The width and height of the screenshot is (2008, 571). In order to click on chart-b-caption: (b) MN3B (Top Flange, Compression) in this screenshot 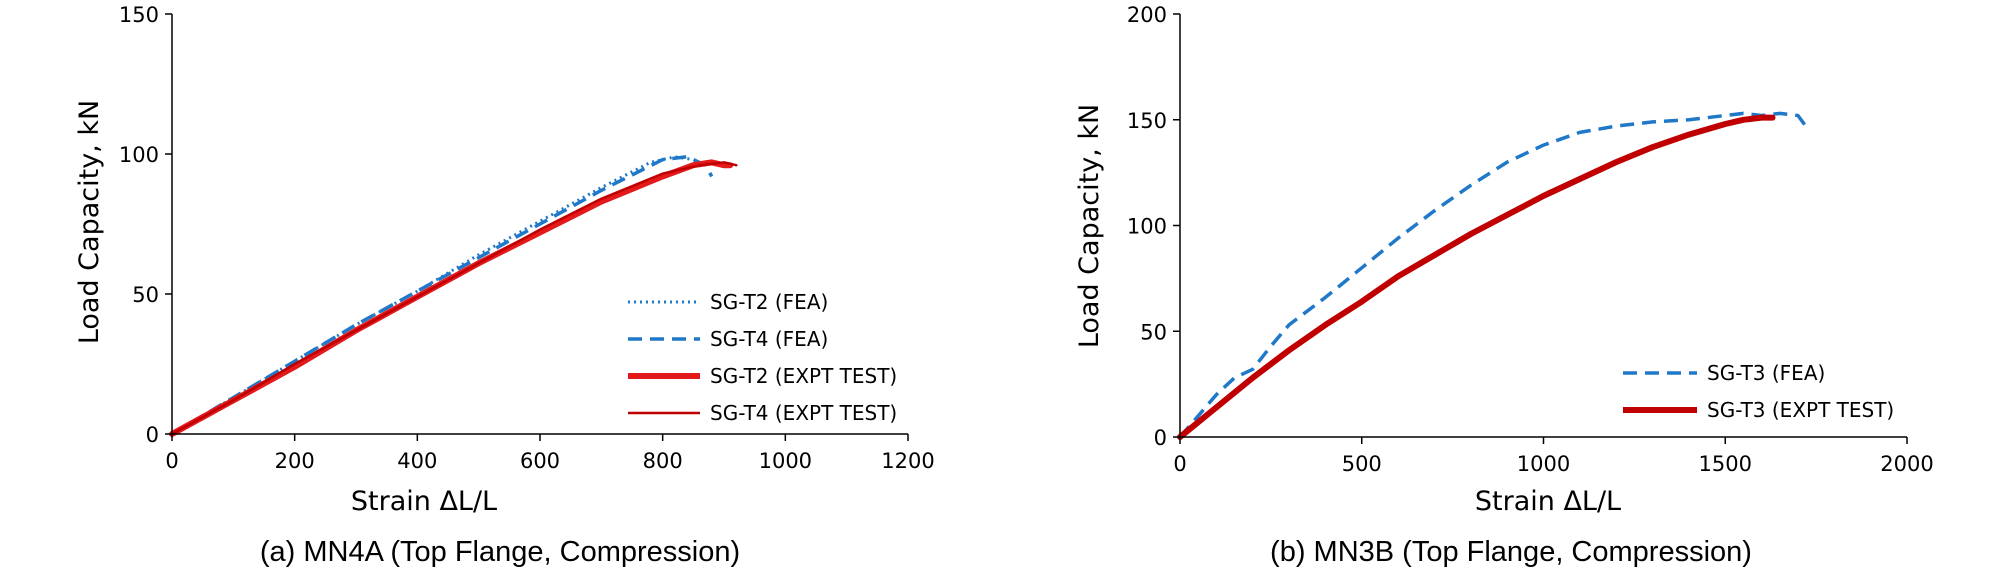, I will do `click(1511, 552)`.